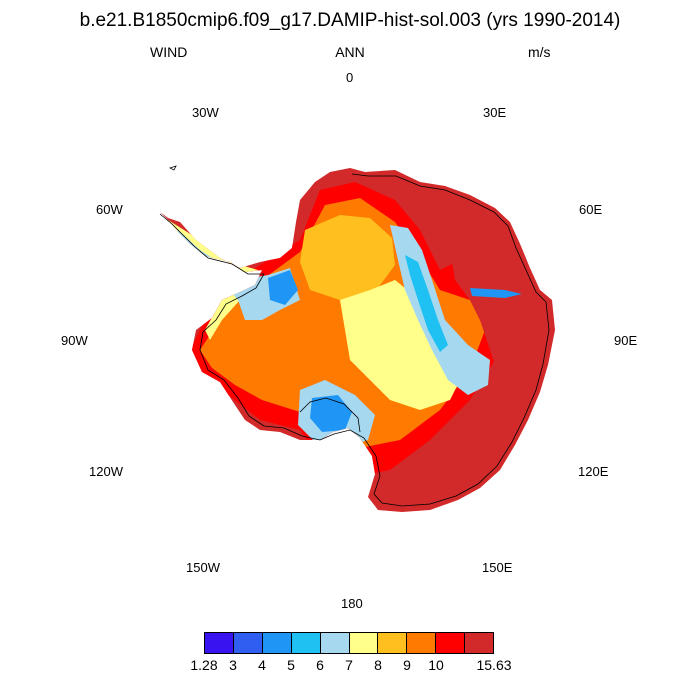  I want to click on wind-shading-blue-coastal, so click(496, 293).